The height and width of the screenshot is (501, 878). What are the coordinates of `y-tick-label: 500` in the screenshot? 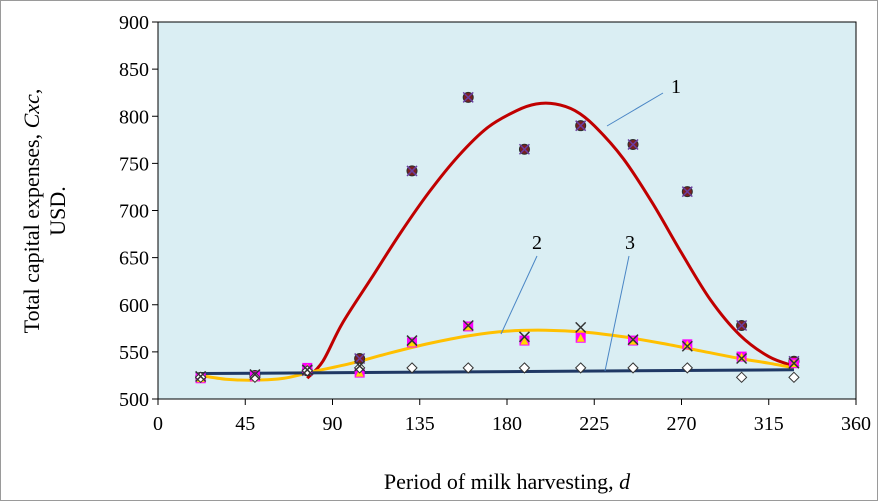 It's located at (134, 400).